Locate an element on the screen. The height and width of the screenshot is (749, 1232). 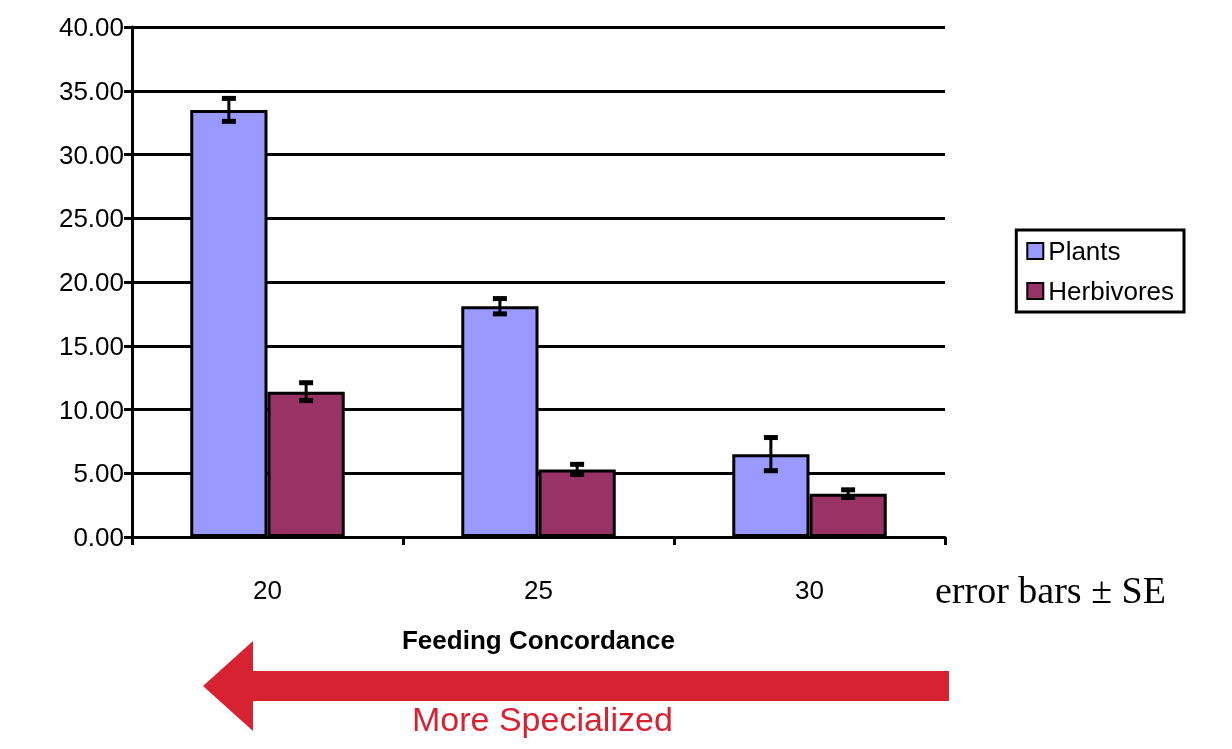
y-tick-label: 35.00 is located at coordinates (91, 90).